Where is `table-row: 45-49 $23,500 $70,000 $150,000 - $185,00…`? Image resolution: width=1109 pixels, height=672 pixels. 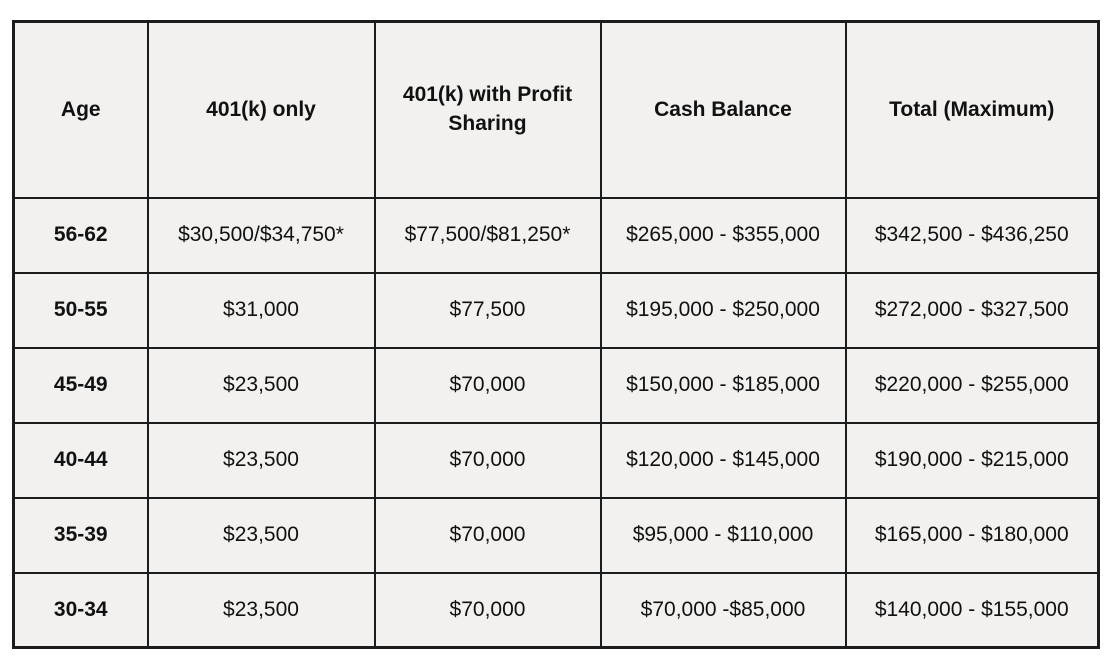
table-row: 45-49 $23,500 $70,000 $150,000 - $185,00… is located at coordinates (556, 385).